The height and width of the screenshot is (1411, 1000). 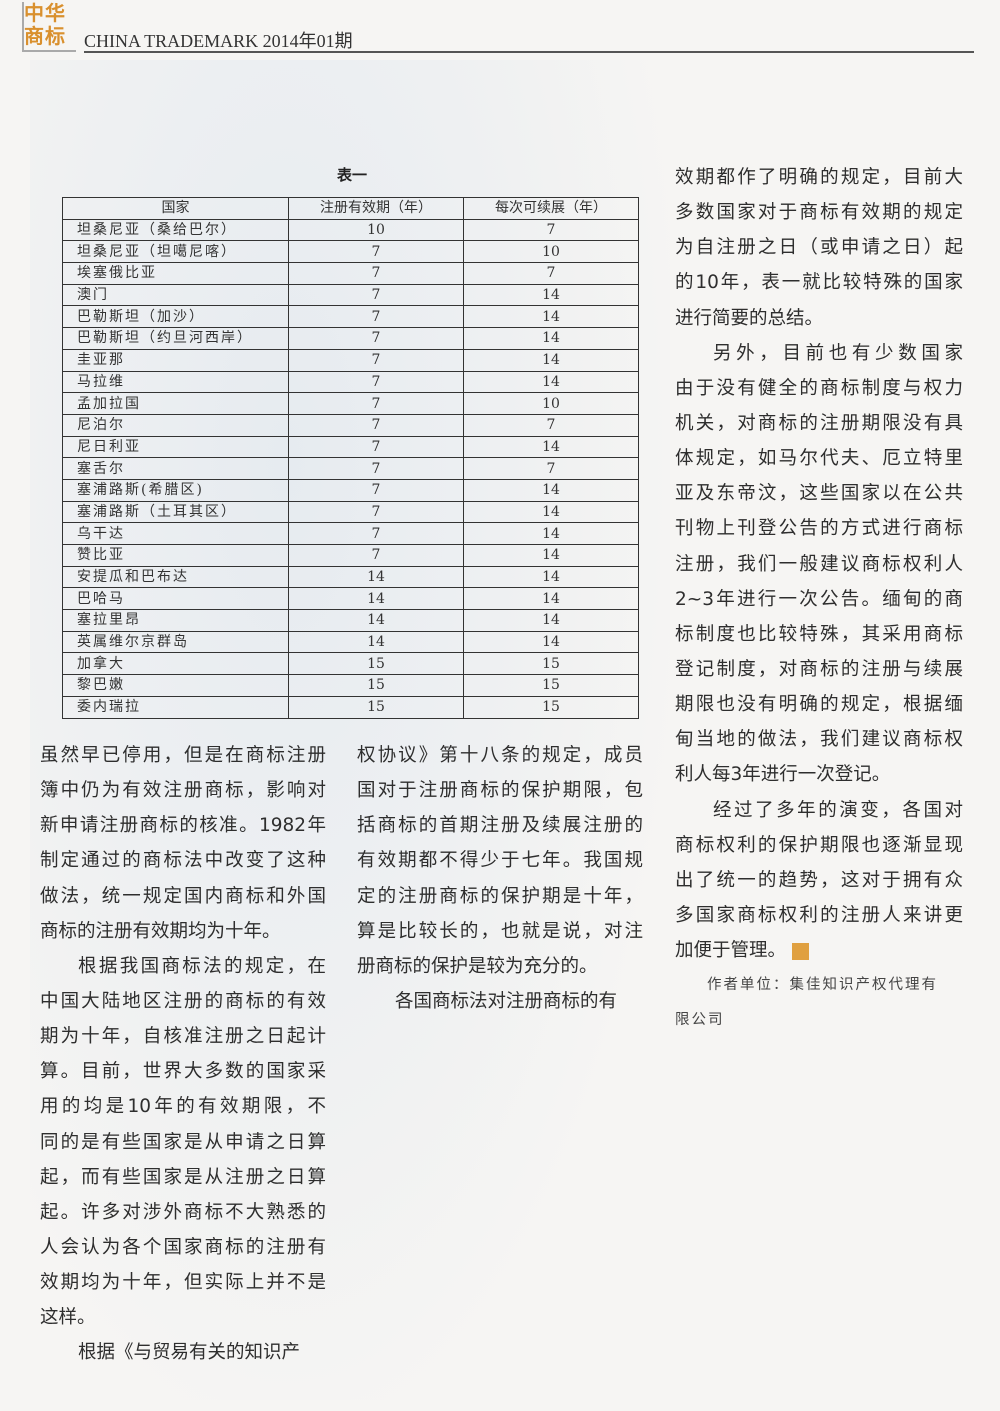 What do you see at coordinates (175, 360) in the screenshot?
I see `cell-country: 圭亚那` at bounding box center [175, 360].